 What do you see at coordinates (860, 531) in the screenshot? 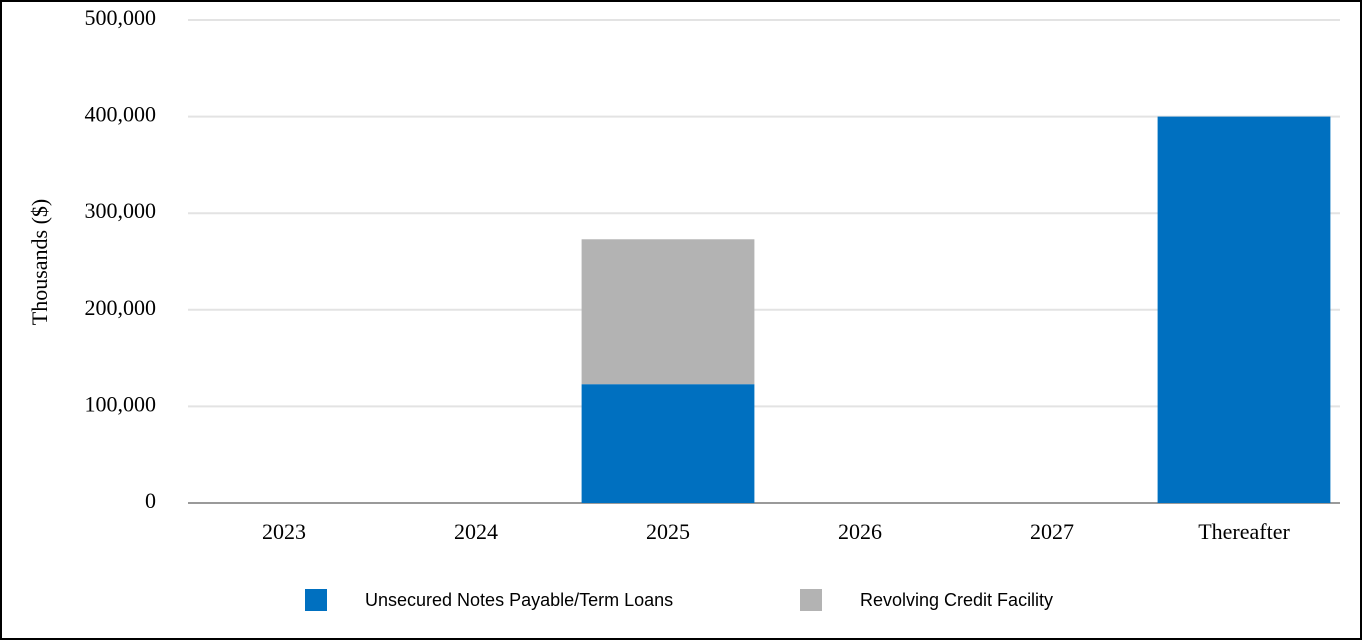
I see `x-tick-label: 2026` at bounding box center [860, 531].